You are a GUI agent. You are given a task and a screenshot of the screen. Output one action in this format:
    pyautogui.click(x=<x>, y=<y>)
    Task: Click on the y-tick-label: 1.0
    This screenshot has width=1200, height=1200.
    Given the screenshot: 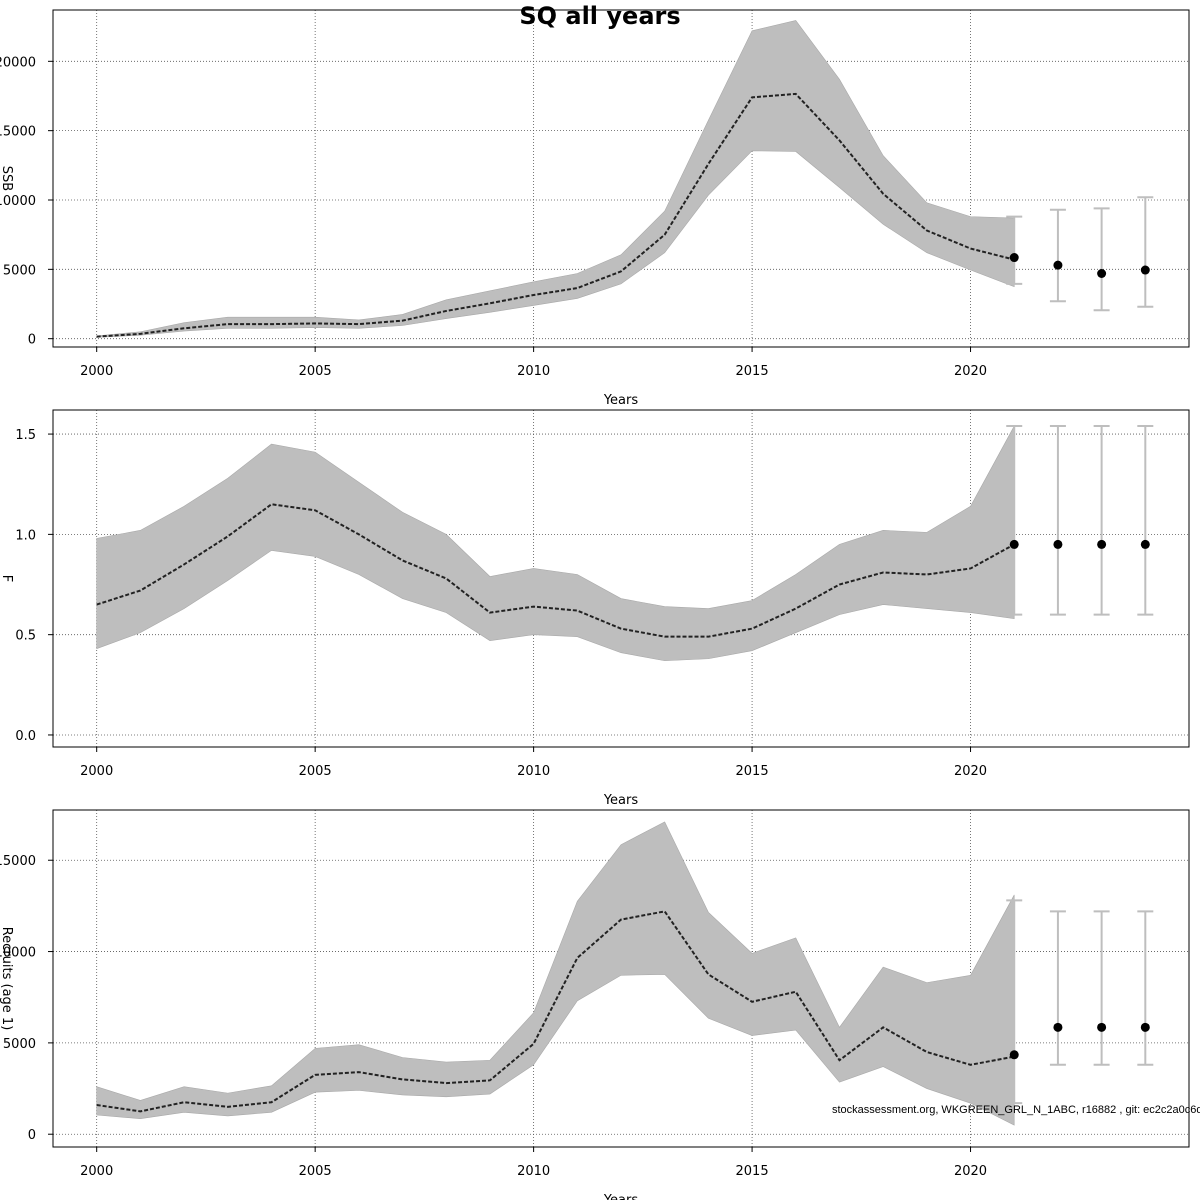 What is the action you would take?
    pyautogui.click(x=25, y=535)
    